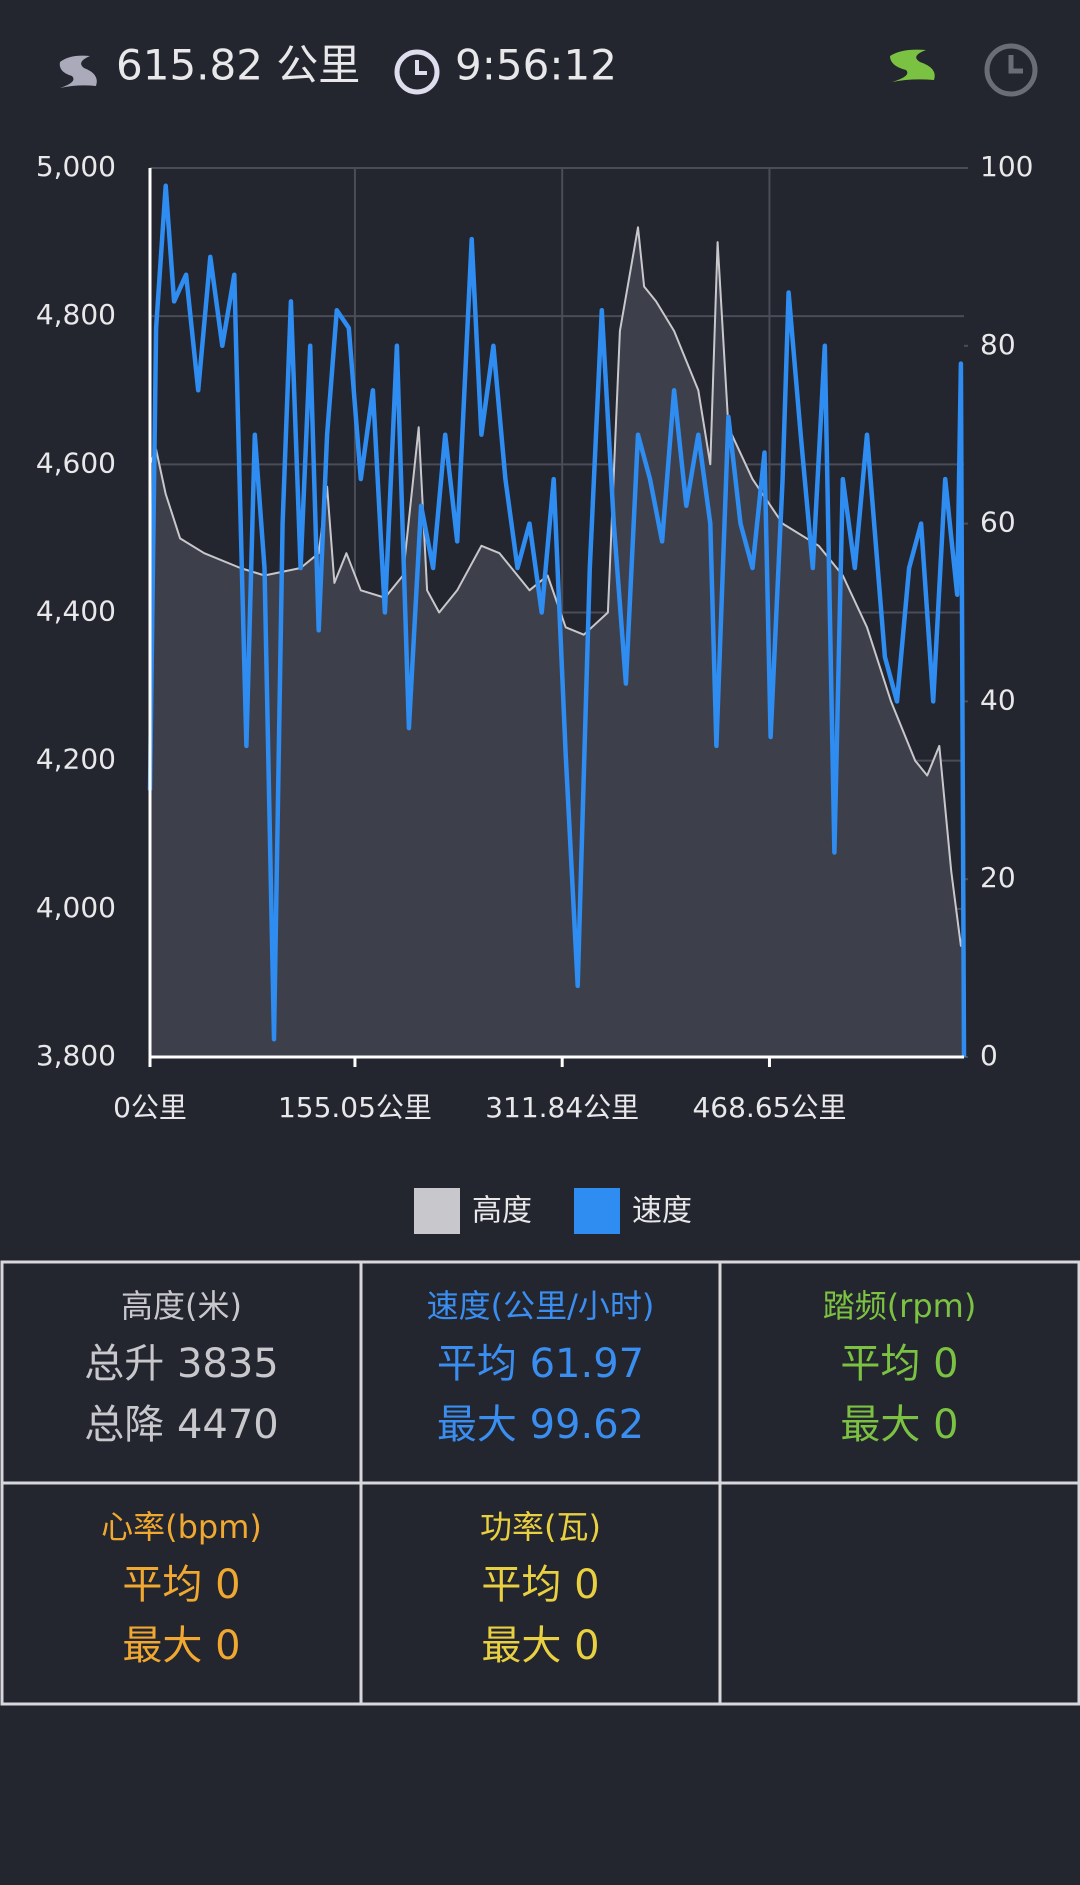 The image size is (1080, 1885). I want to click on table-cell, so click(899, 1593).